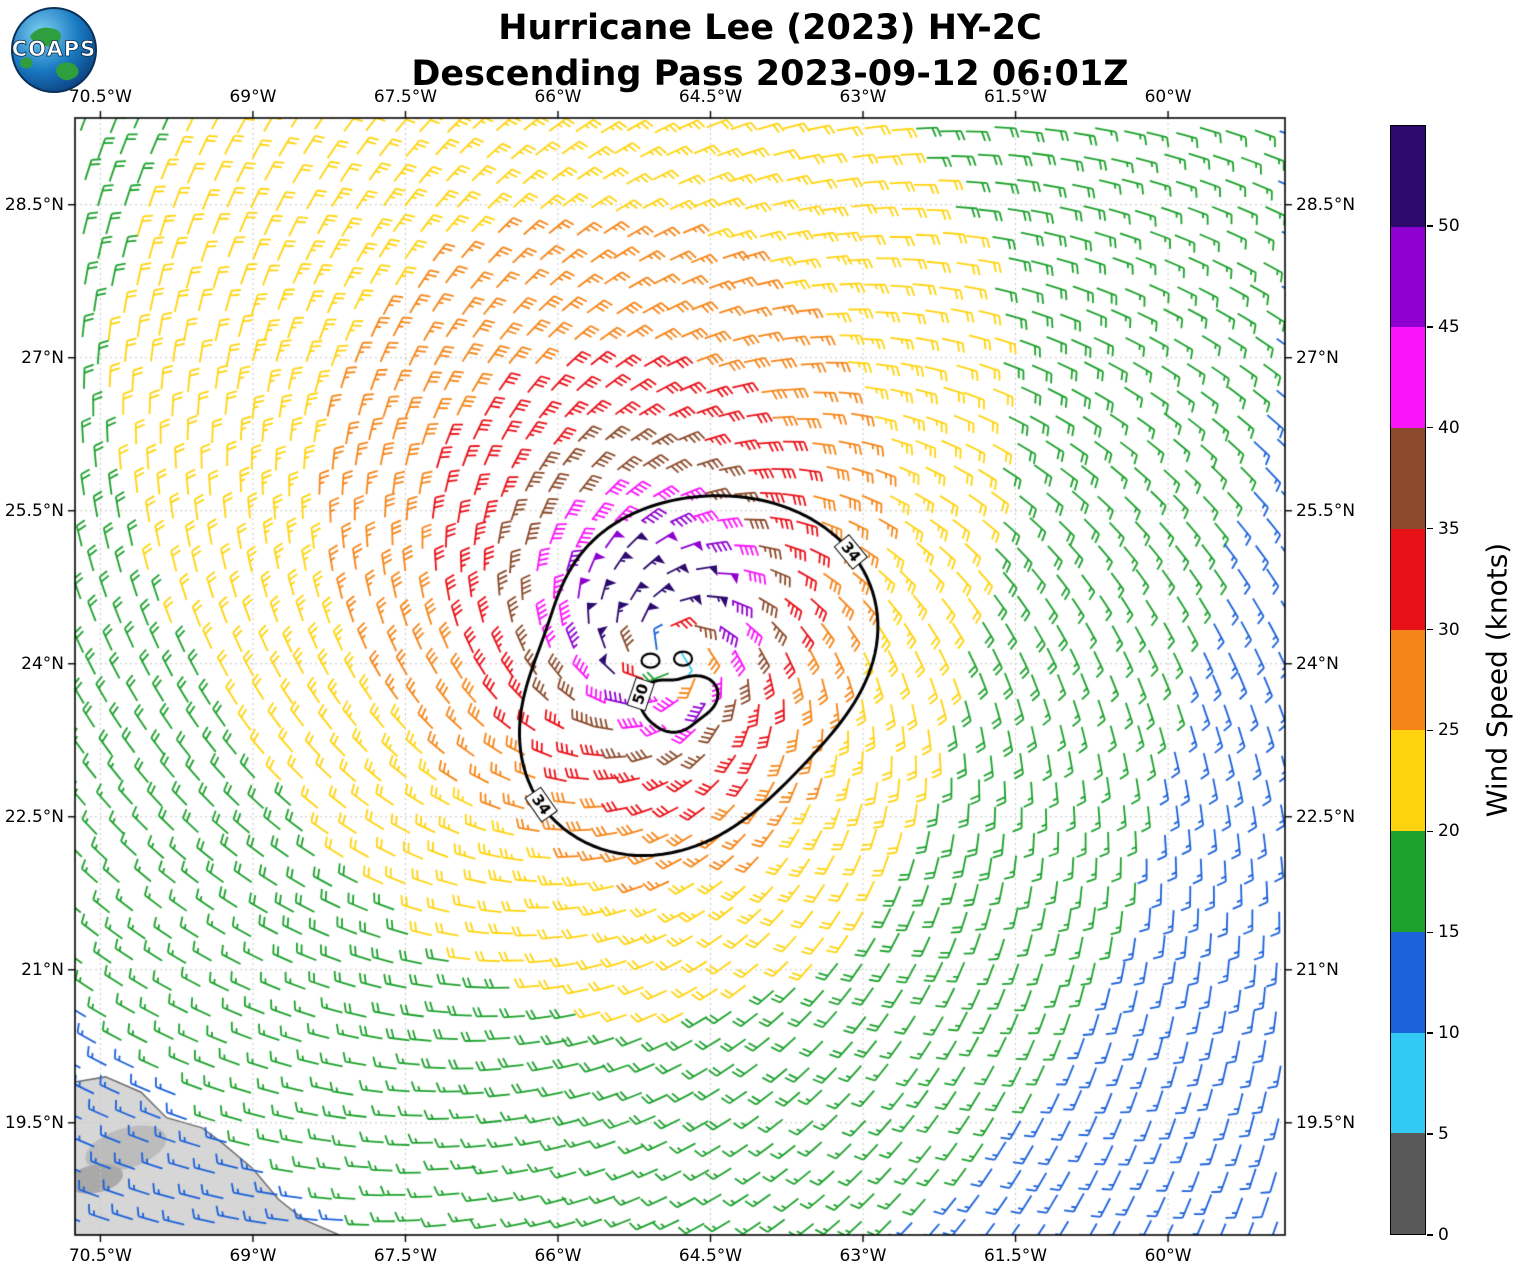 The height and width of the screenshot is (1264, 1526). I want to click on x-axis-tick-label-bottom: 60°W, so click(1168, 1255).